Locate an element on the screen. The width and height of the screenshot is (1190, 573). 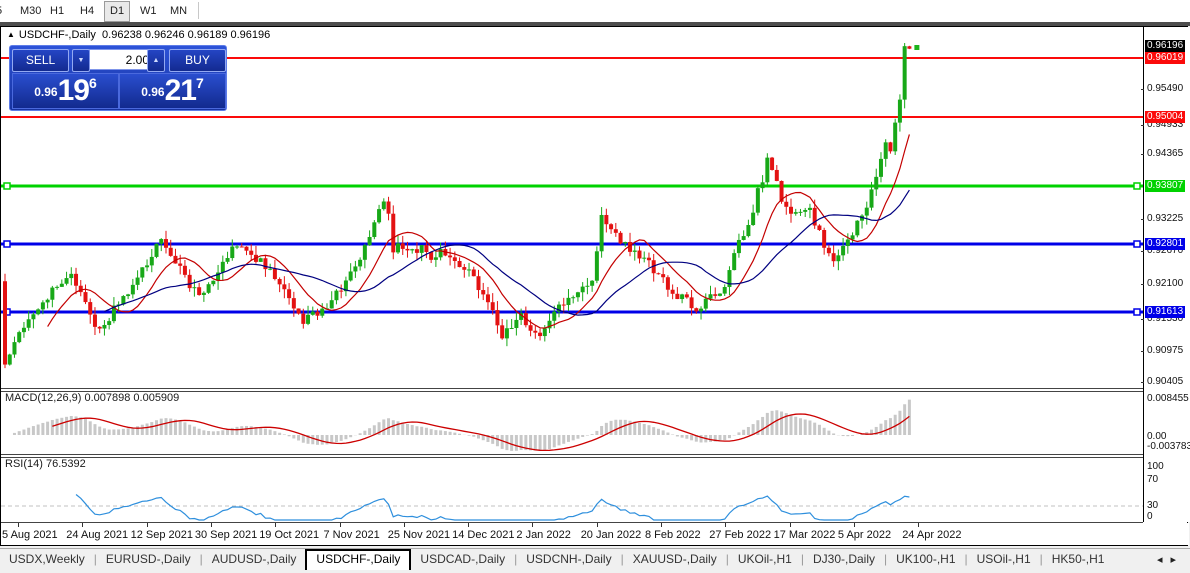
chart-symbol-label: USDCHF-,Daily is located at coordinates (57, 35).